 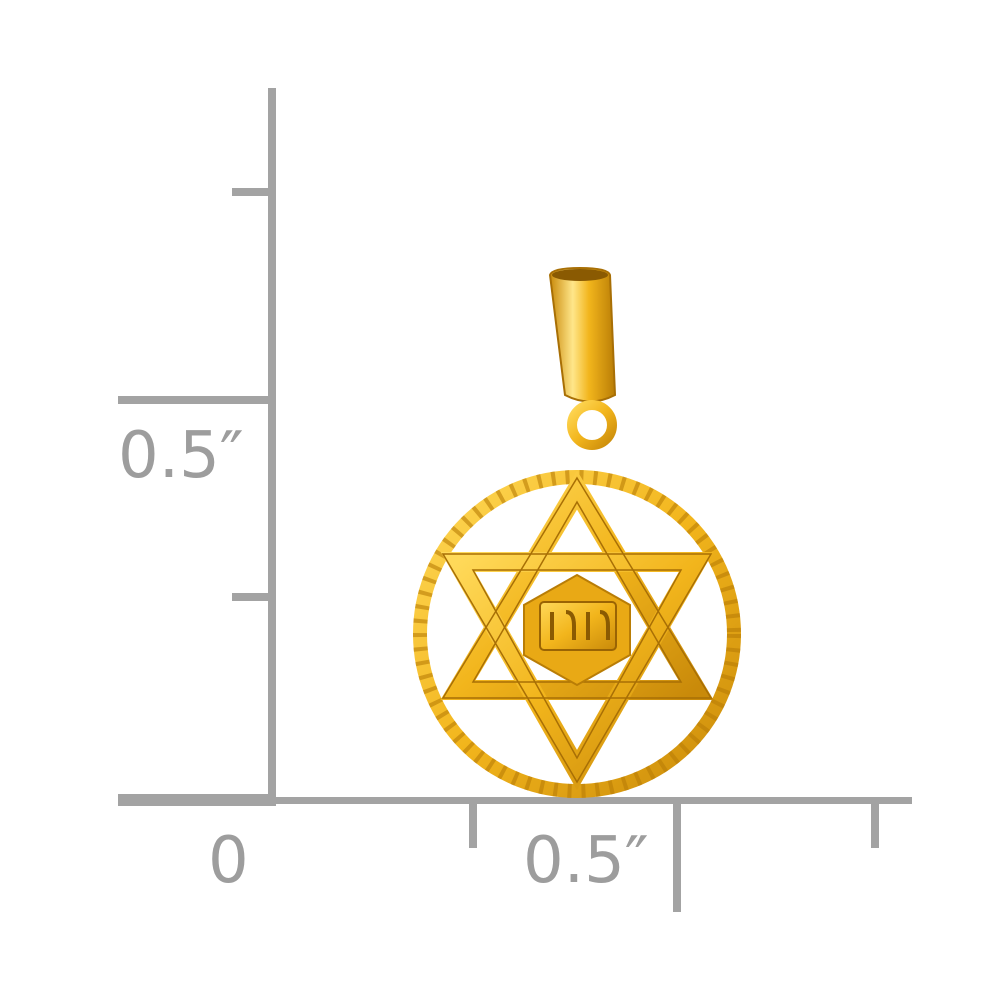 What do you see at coordinates (197, 800) in the screenshot?
I see `ruler-horizontal-axis-thick` at bounding box center [197, 800].